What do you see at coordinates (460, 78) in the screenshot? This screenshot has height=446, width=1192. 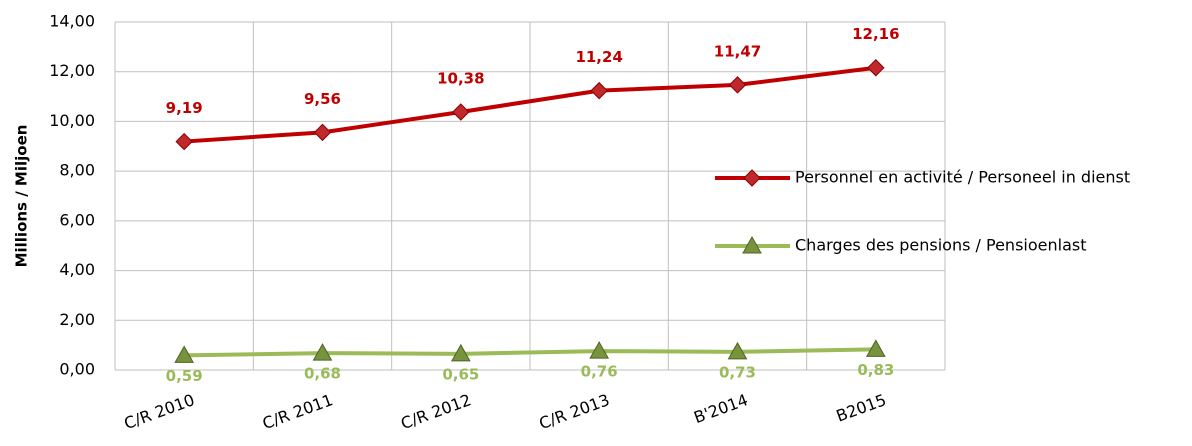 I see `data-label: 10,38` at bounding box center [460, 78].